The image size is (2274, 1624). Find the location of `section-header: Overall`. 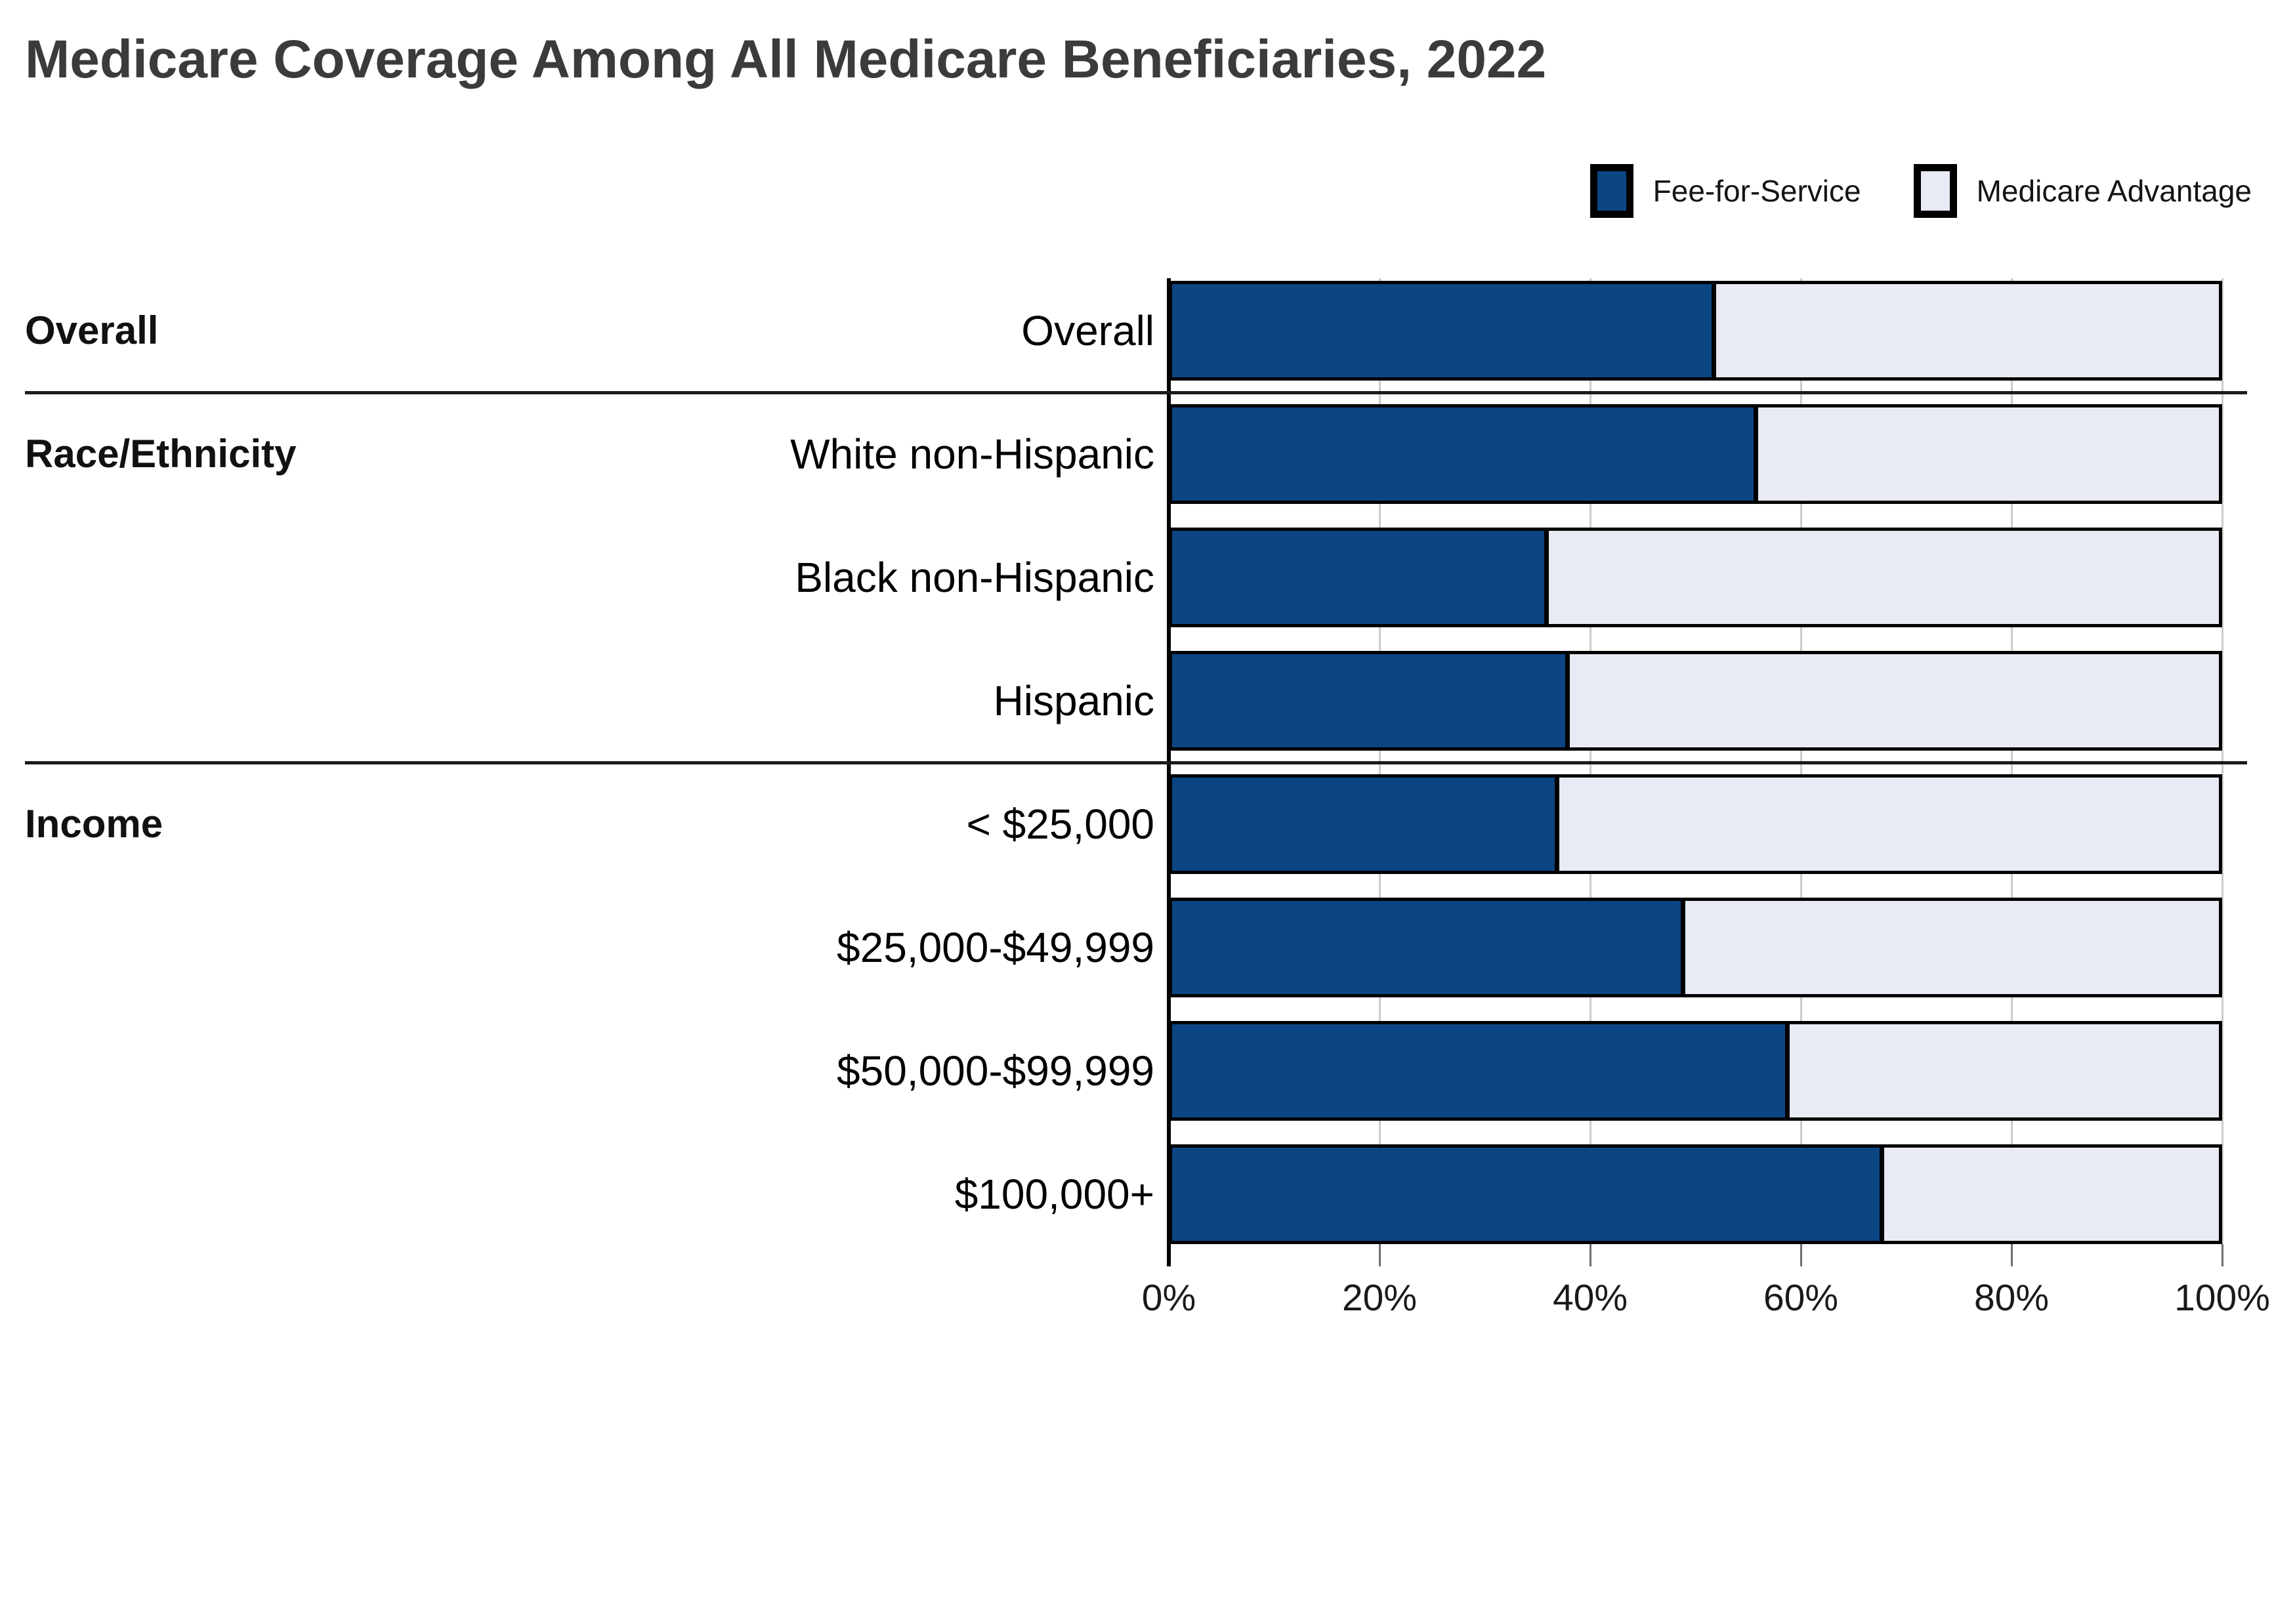

section-header: Overall is located at coordinates (92, 330).